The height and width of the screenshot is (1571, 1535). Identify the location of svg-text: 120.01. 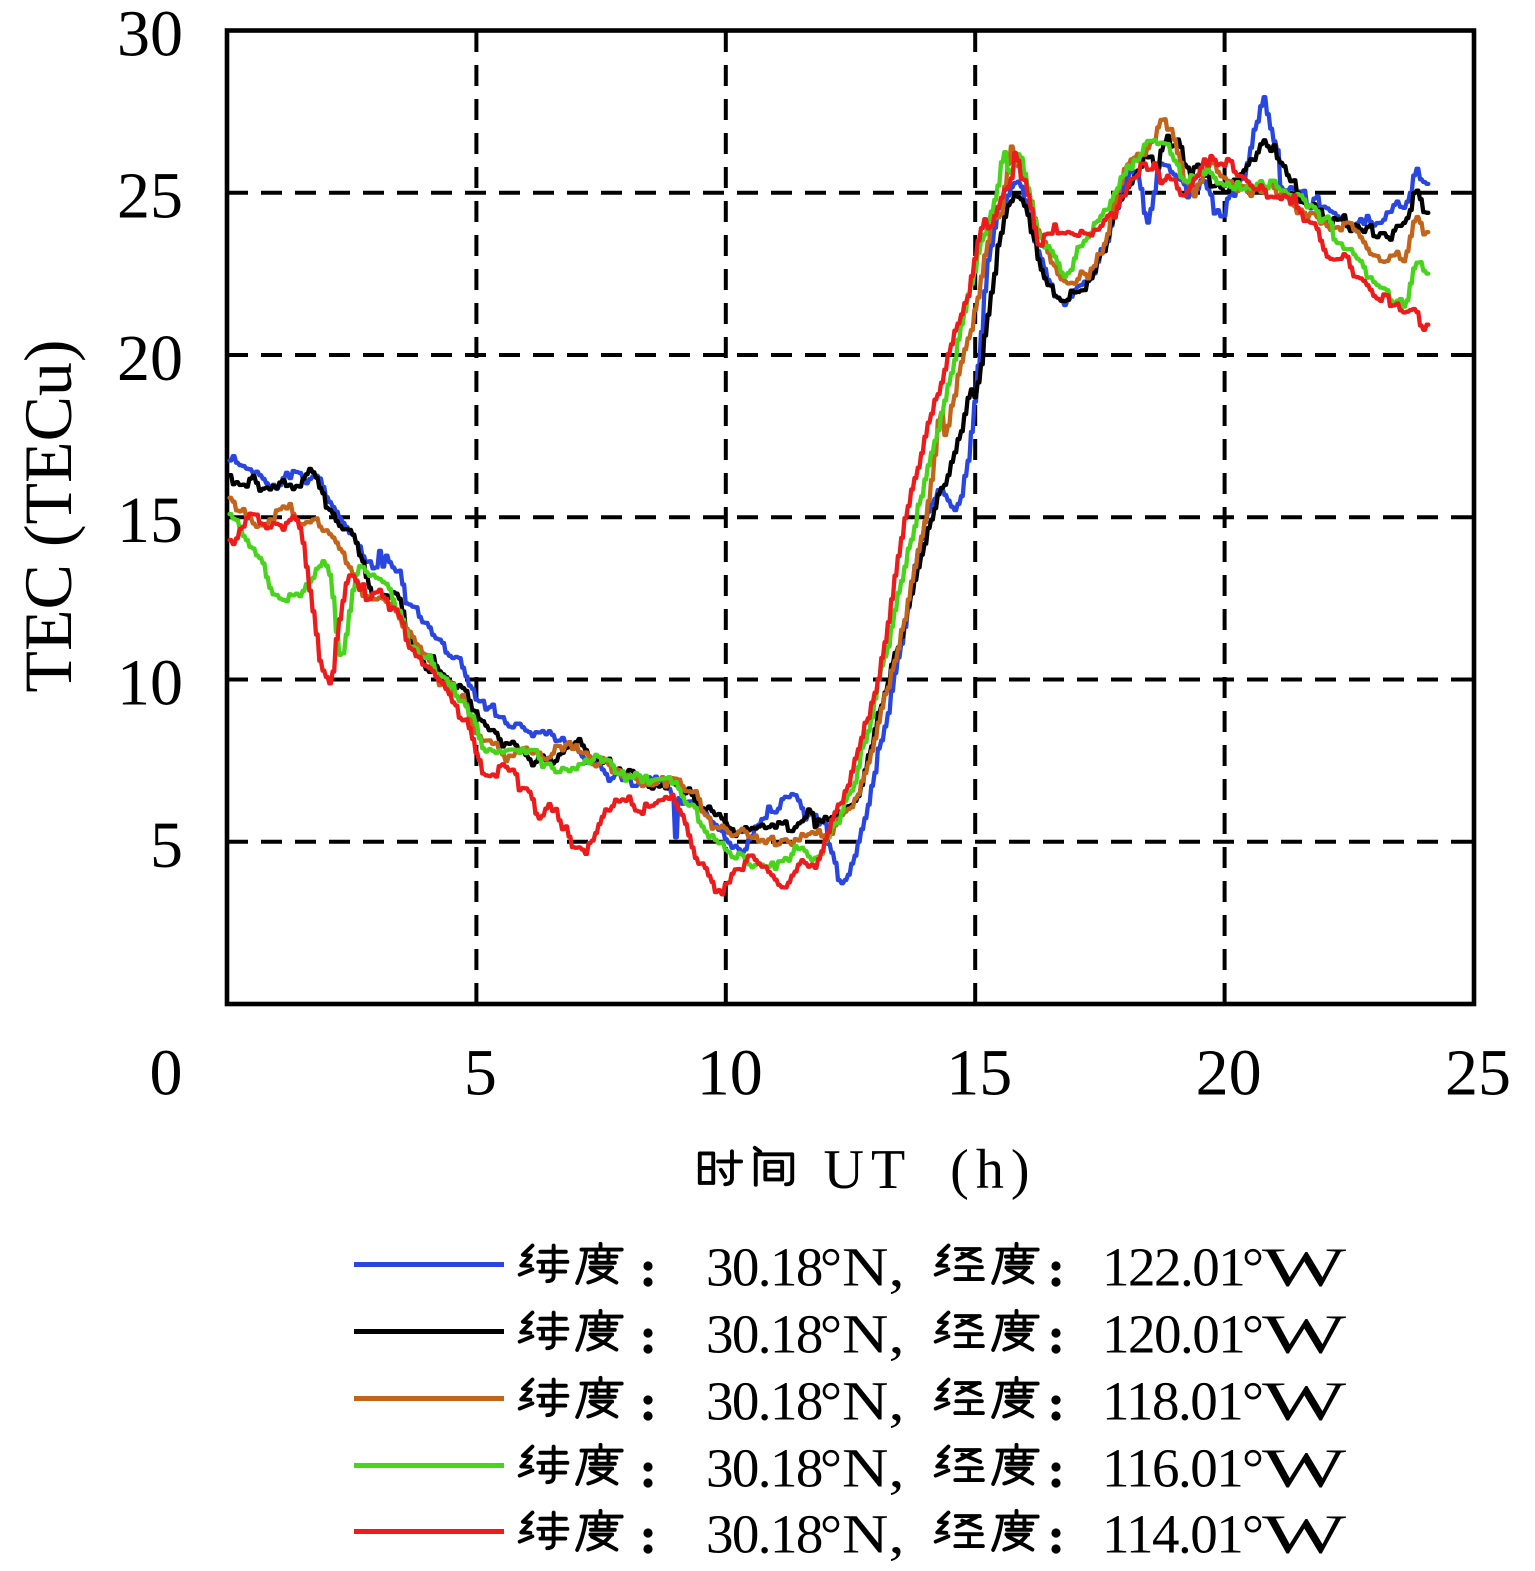
(1173, 1334).